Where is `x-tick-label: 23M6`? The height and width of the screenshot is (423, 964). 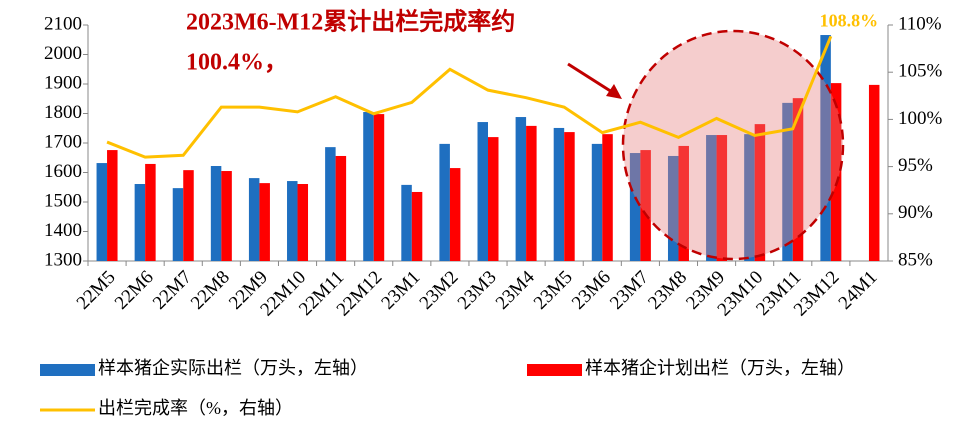
x-tick-label: 23M6 is located at coordinates (591, 290).